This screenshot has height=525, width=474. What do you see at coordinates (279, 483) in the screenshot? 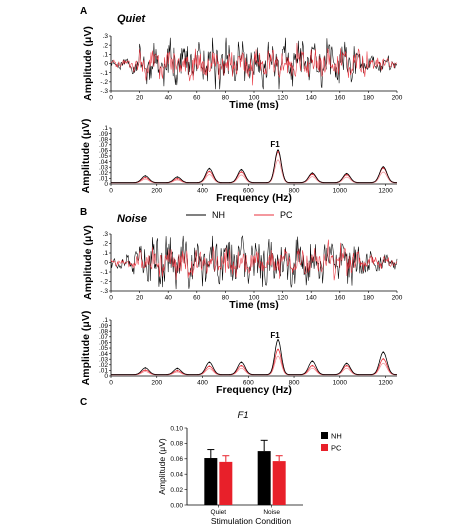
I see `bar-pc-noise` at bounding box center [279, 483].